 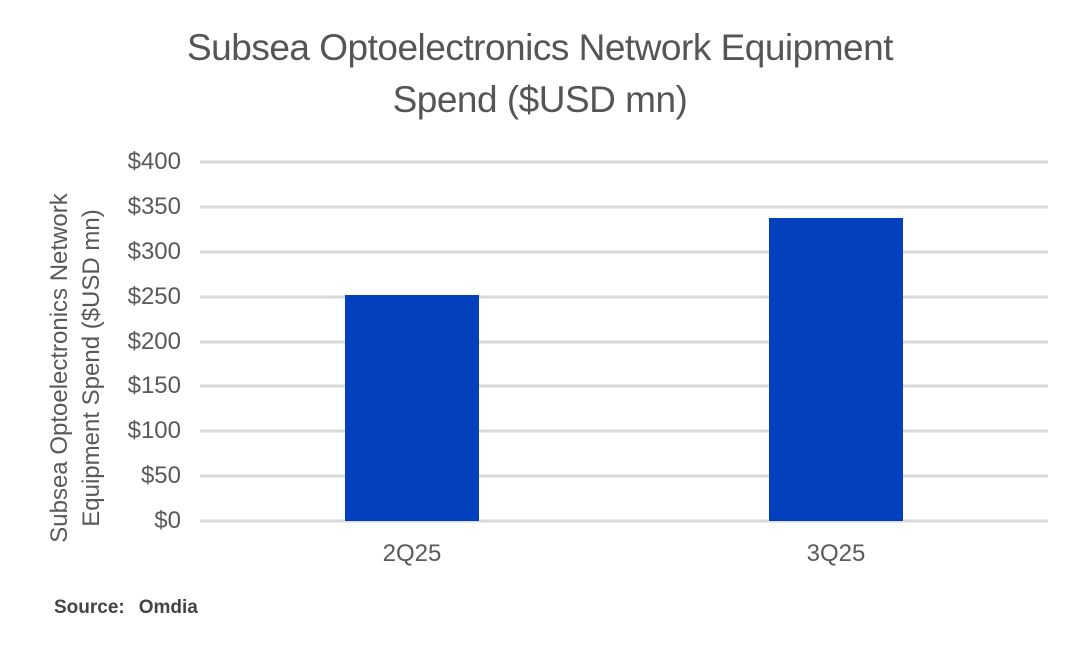 I want to click on y-tick-label: $250, so click(x=154, y=296).